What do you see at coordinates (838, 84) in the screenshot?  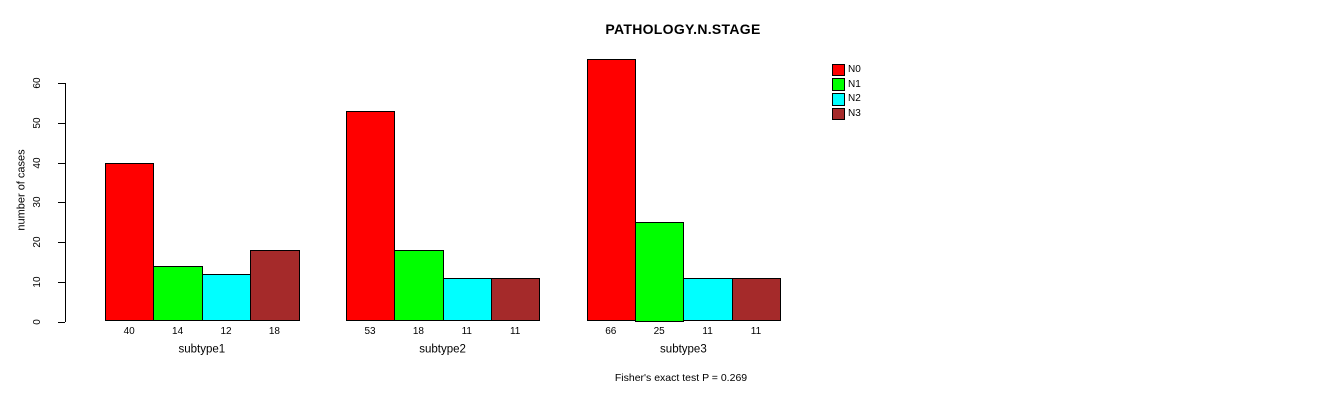 I see `legend-swatch-n1` at bounding box center [838, 84].